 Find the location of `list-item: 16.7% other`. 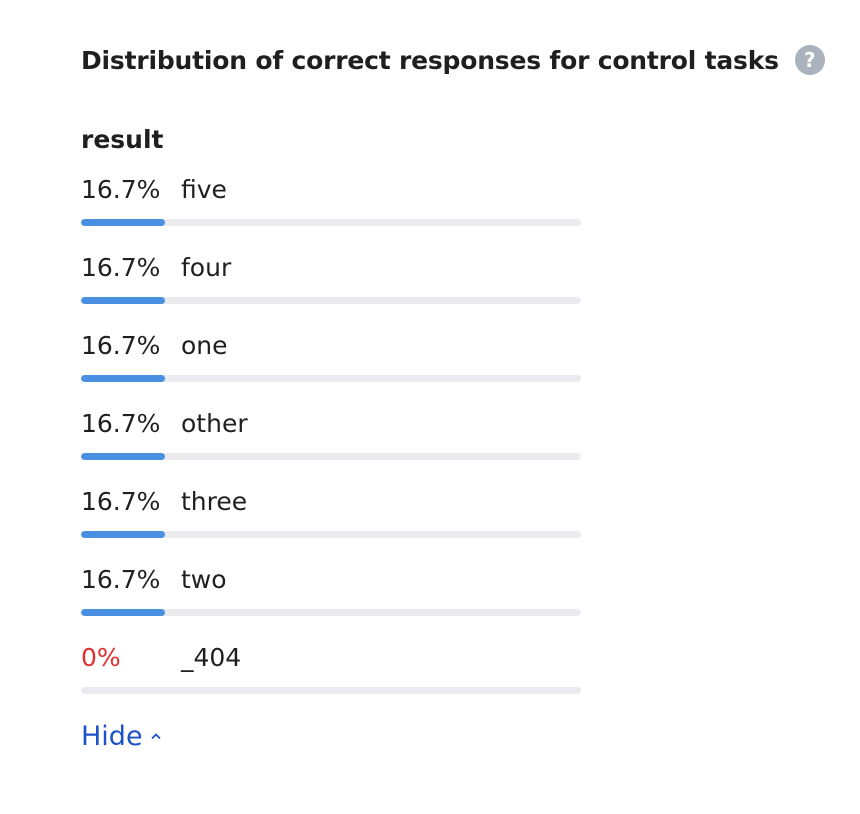

list-item: 16.7% other is located at coordinates (331, 443).